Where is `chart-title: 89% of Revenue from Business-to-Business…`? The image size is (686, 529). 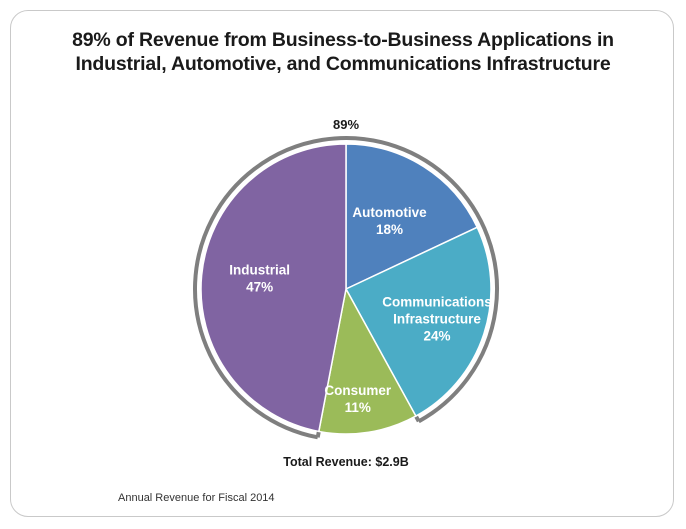
chart-title: 89% of Revenue from Business-to-Business… is located at coordinates (343, 52).